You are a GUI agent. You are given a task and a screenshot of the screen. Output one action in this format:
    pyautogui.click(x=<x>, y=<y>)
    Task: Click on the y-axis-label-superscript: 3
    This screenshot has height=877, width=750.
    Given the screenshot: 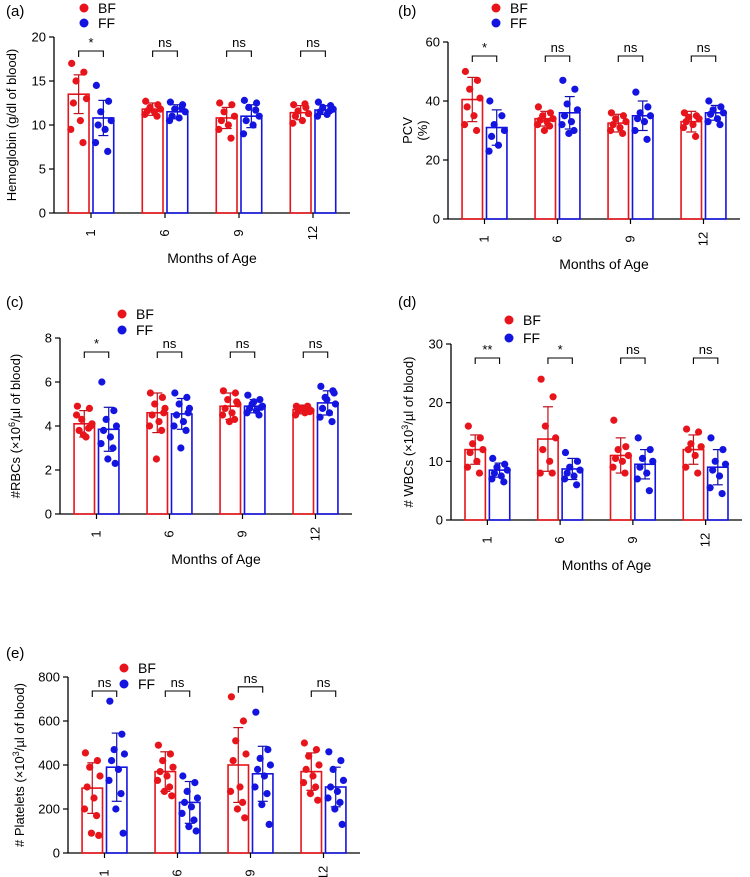 What is the action you would take?
    pyautogui.click(x=16, y=753)
    